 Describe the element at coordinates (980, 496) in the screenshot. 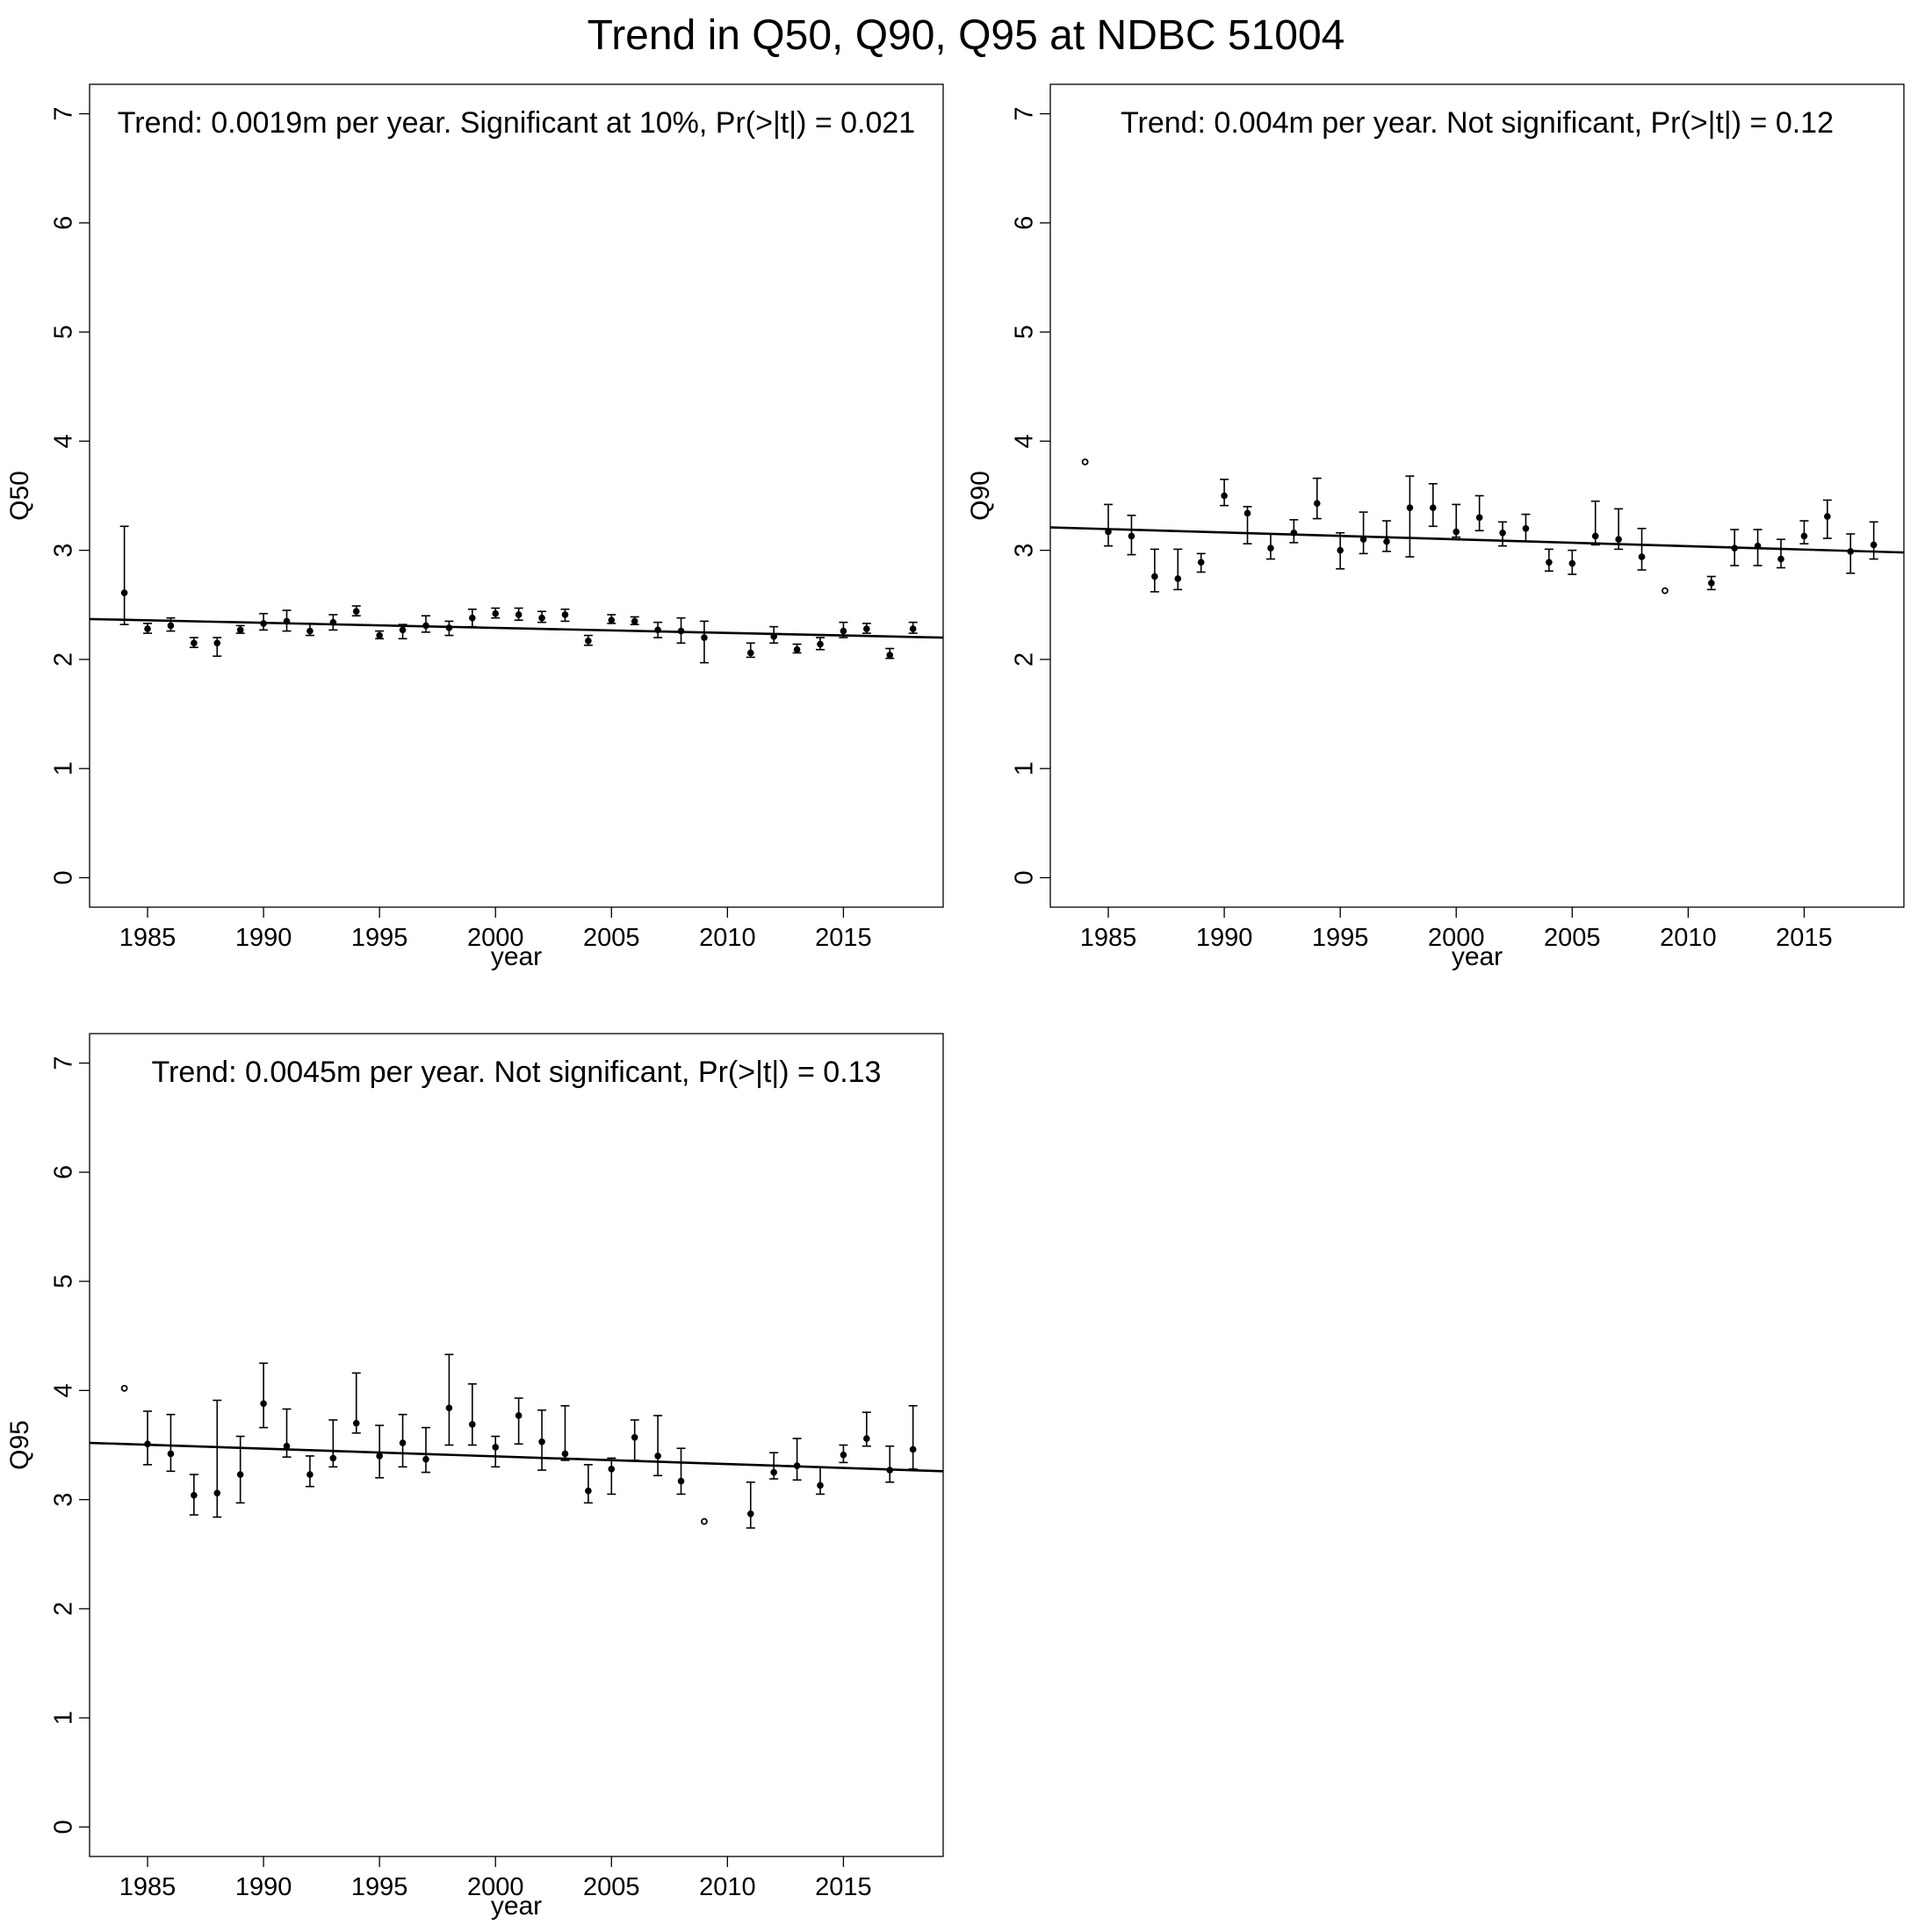

I see `y-axis-label: Q90` at that location.